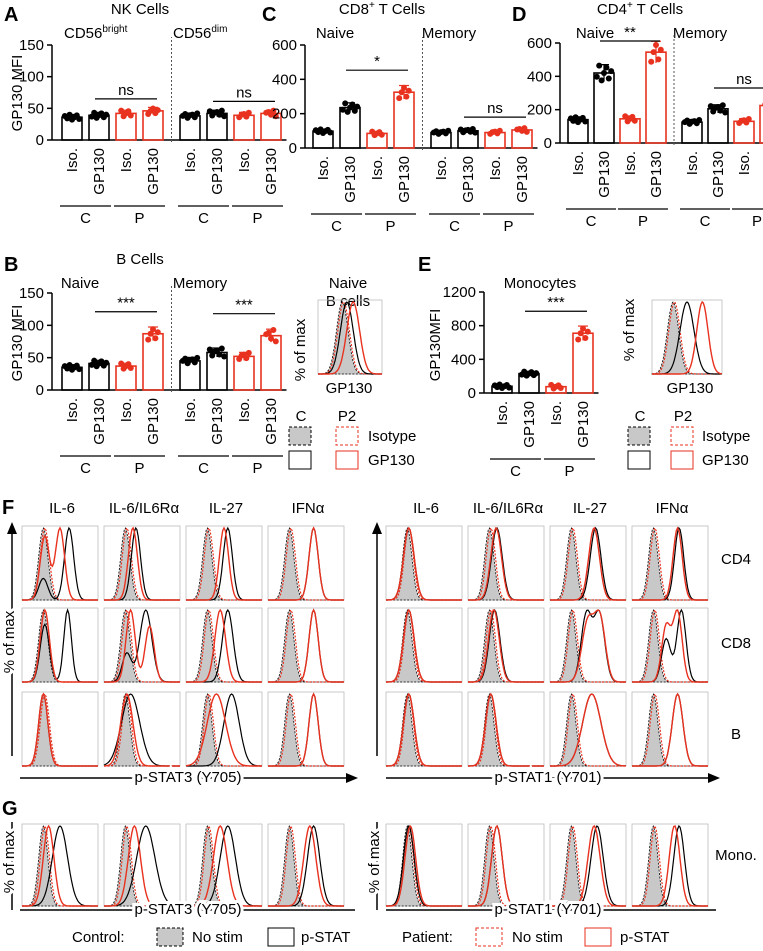 The image size is (763, 951). I want to click on panel-a-sub1: CD56bright, so click(96, 33).